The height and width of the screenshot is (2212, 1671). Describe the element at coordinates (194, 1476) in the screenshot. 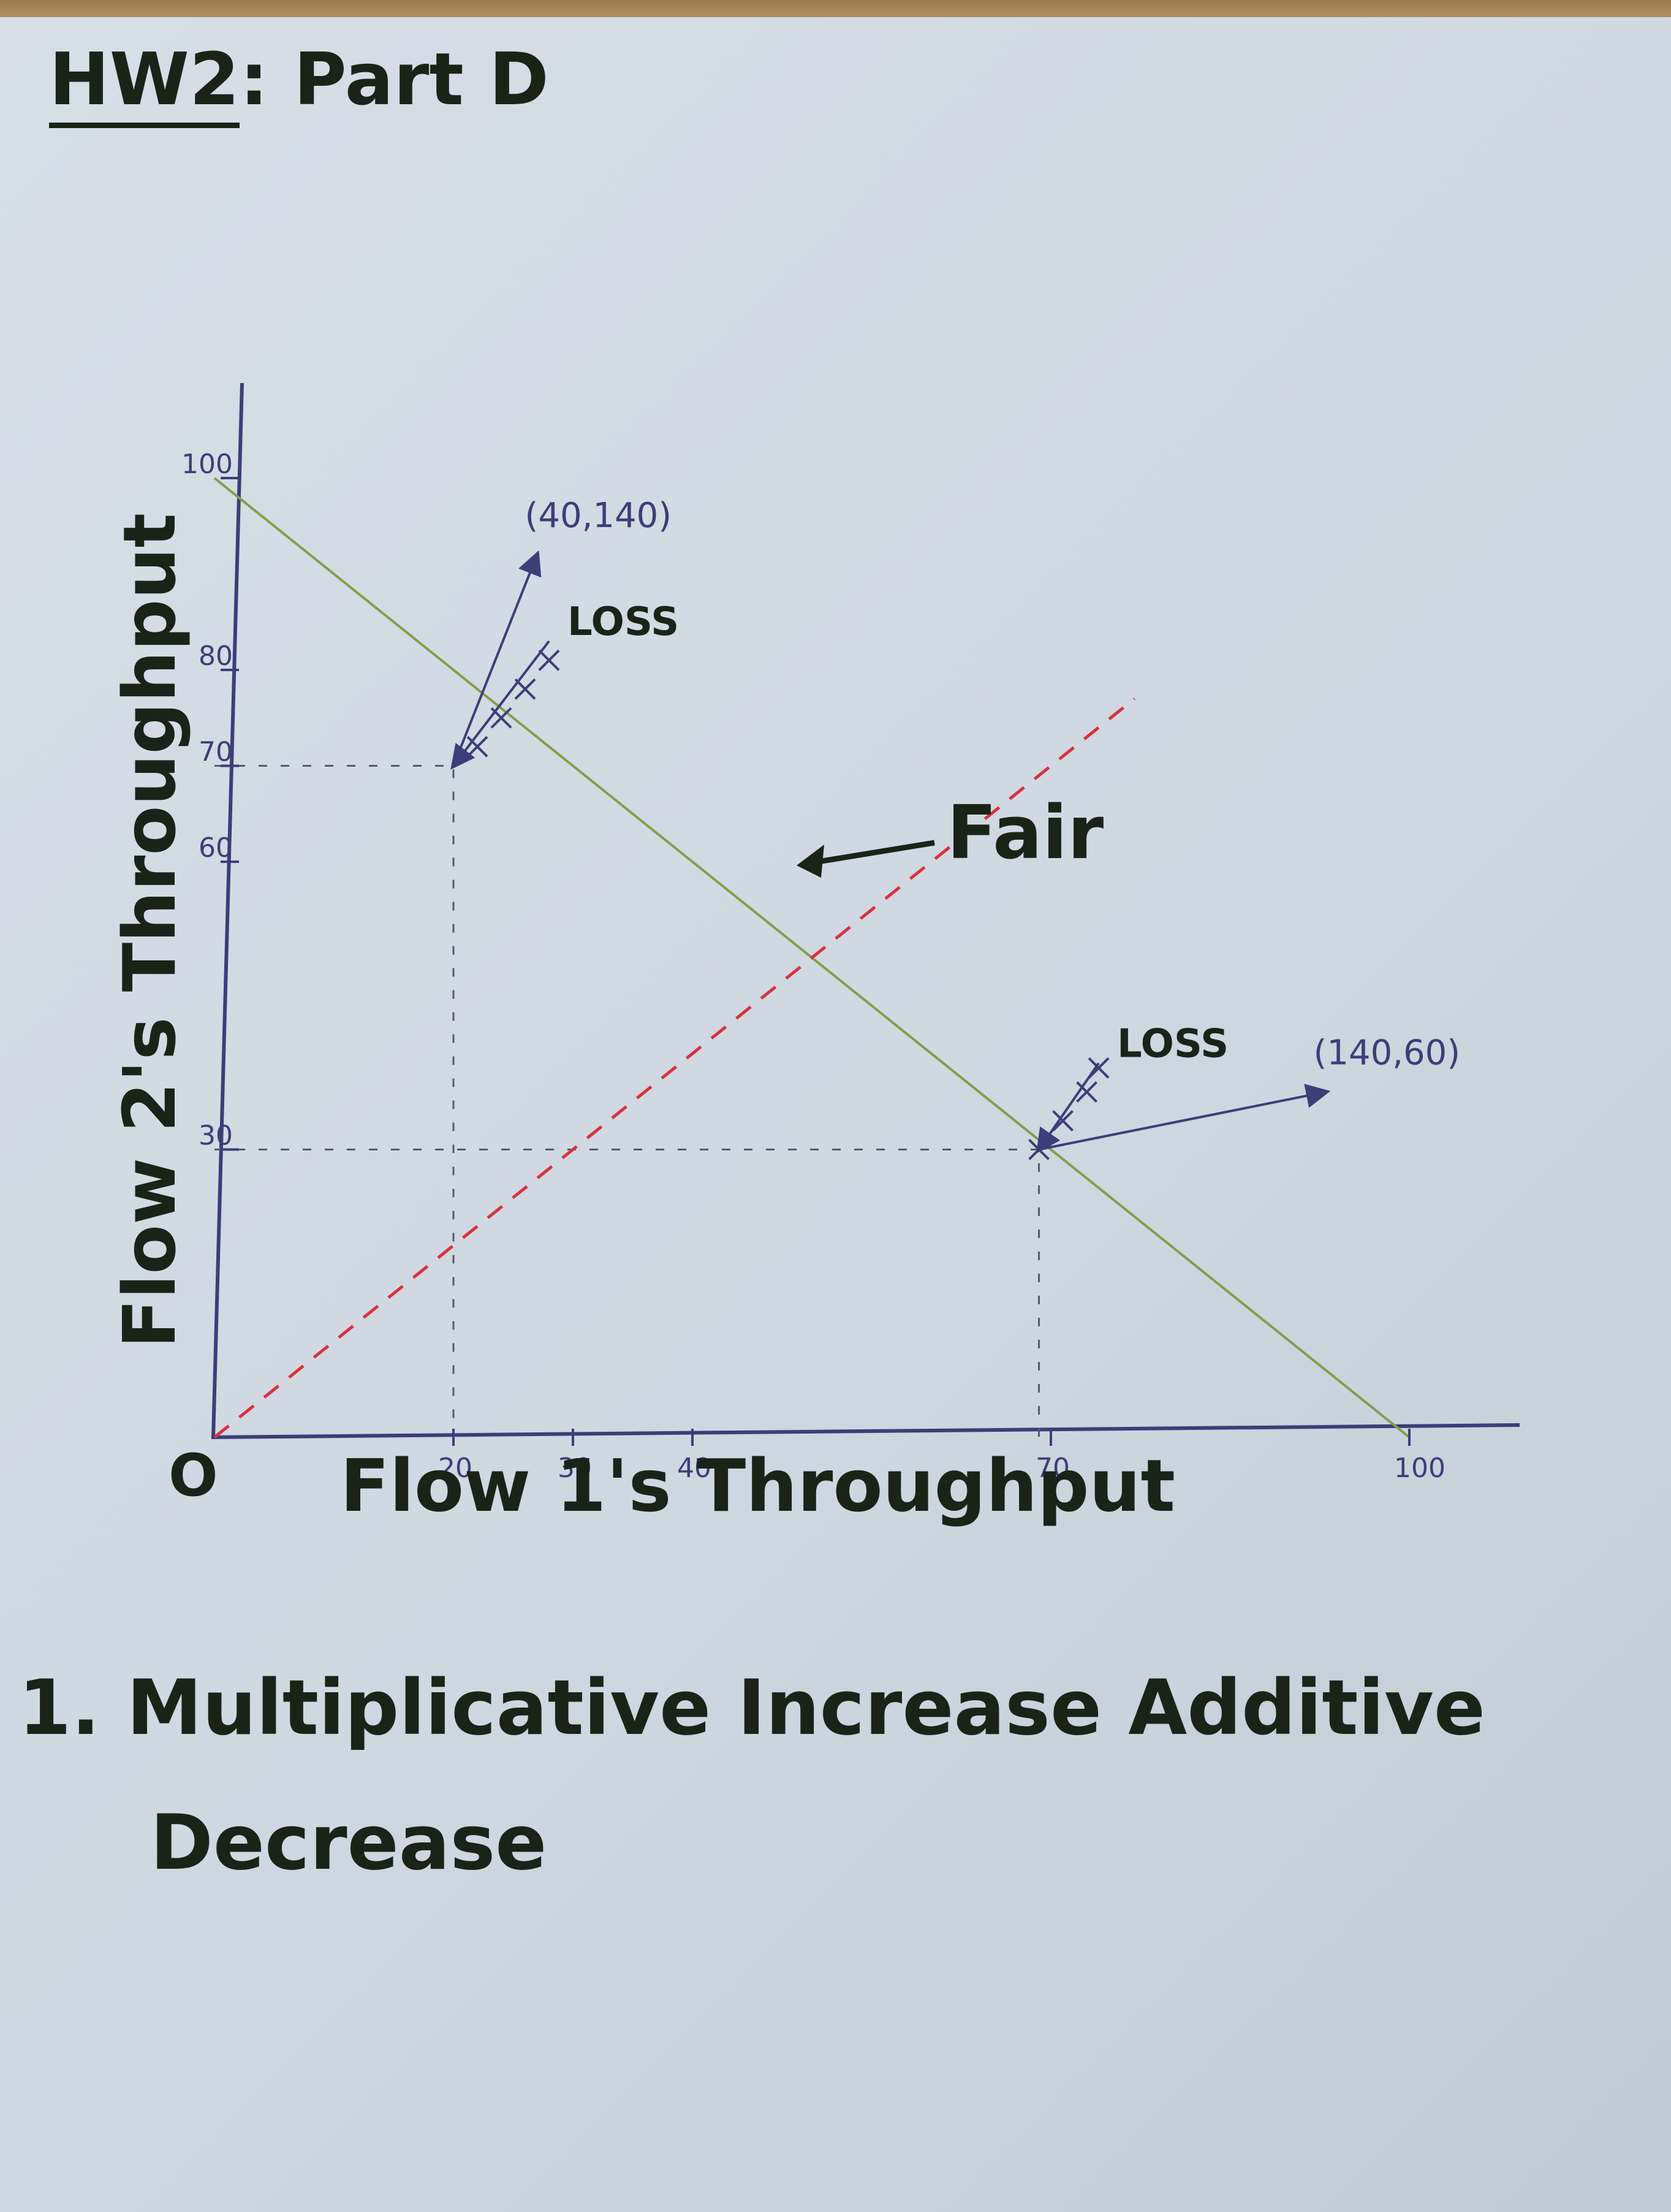

I see `origin-label: O` at that location.